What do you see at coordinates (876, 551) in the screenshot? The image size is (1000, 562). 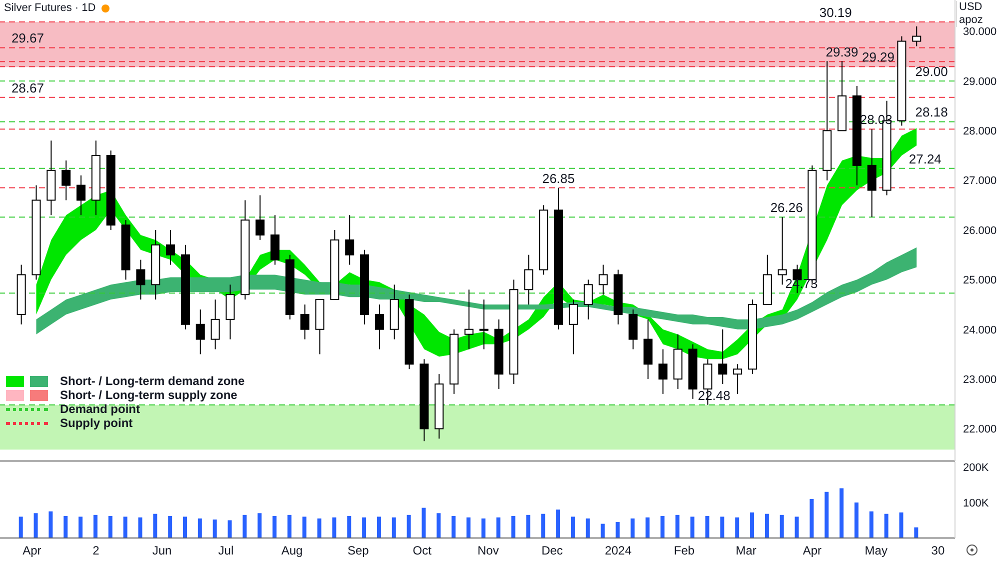 I see `x-tick-label: May` at bounding box center [876, 551].